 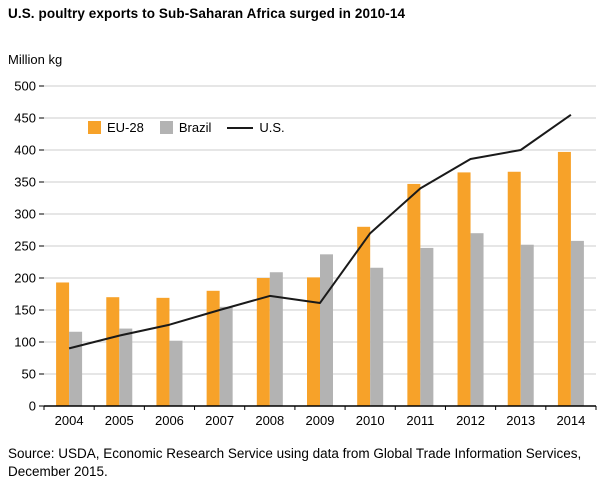 I want to click on legend-item-brazil: Brazil, so click(x=185, y=127).